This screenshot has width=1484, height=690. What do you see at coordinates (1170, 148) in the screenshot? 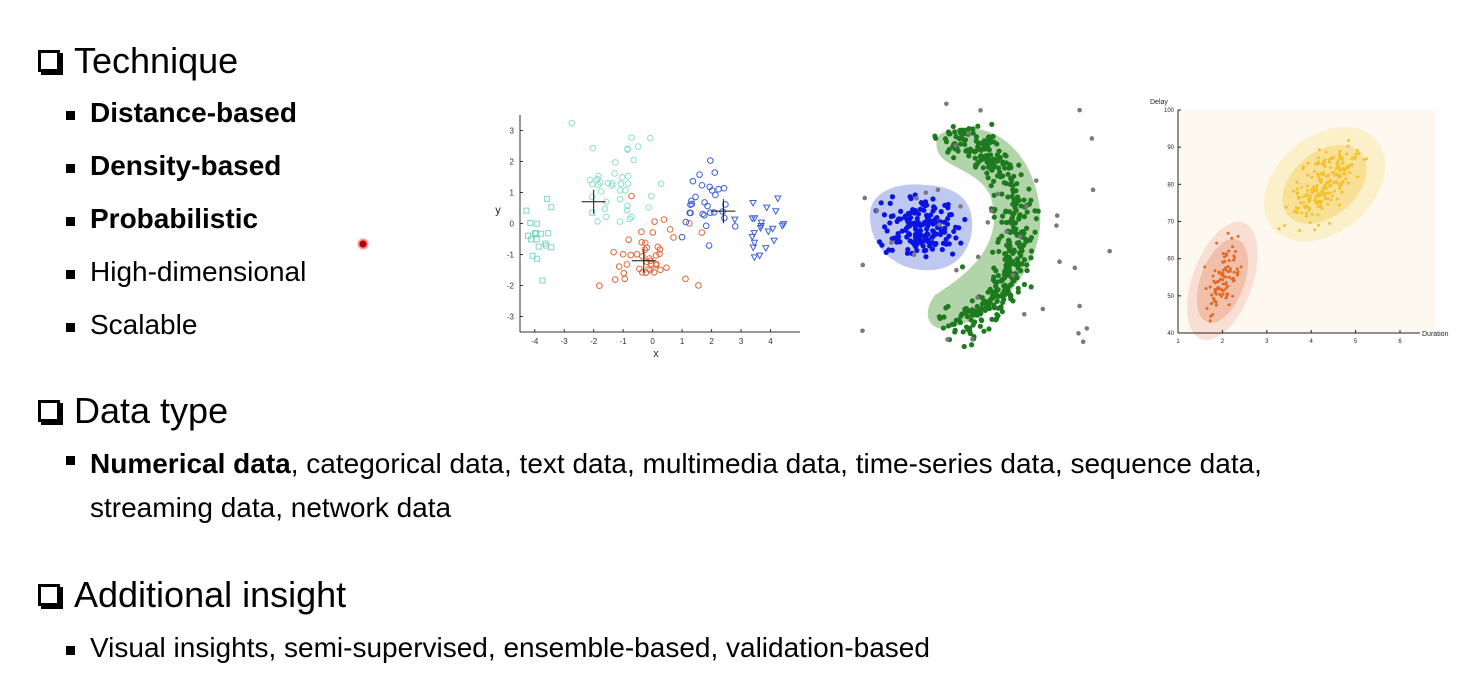
I see `y-tick-label: 90` at bounding box center [1170, 148].